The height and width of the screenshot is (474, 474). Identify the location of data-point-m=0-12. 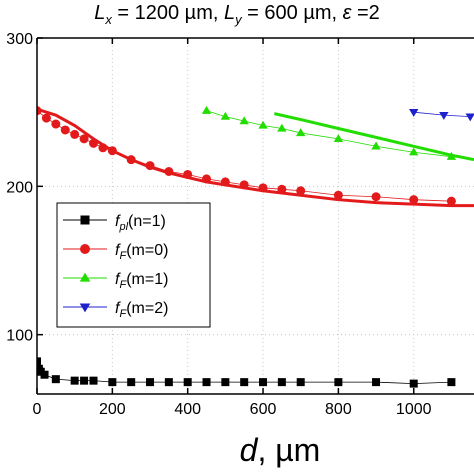
(188, 174).